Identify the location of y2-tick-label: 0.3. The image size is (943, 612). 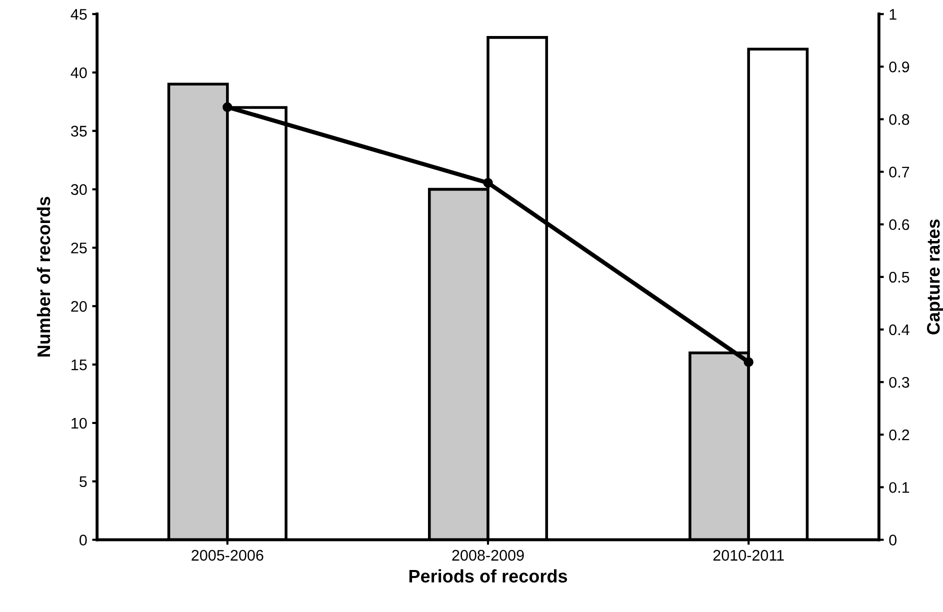
(899, 382).